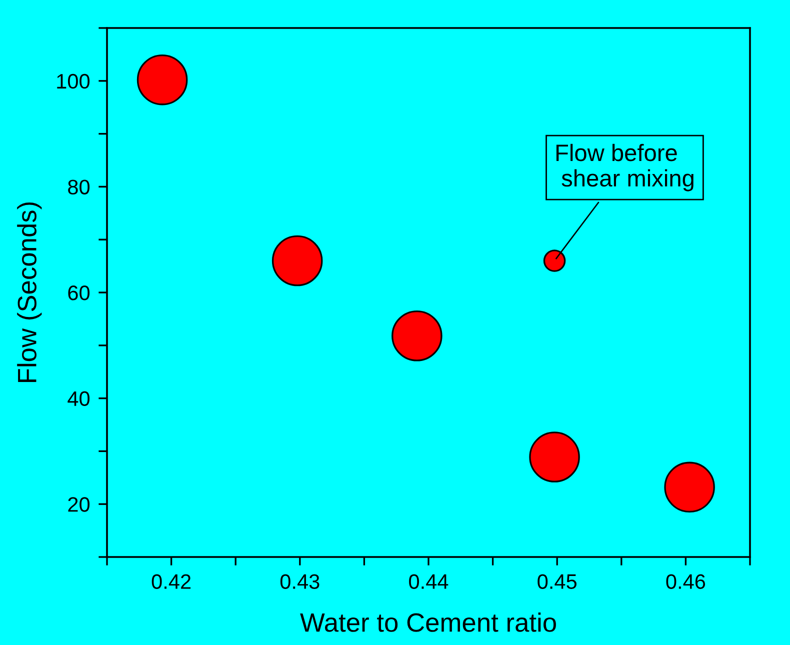 The width and height of the screenshot is (790, 645). Describe the element at coordinates (428, 581) in the screenshot. I see `x-tick-label: 0.44` at that location.